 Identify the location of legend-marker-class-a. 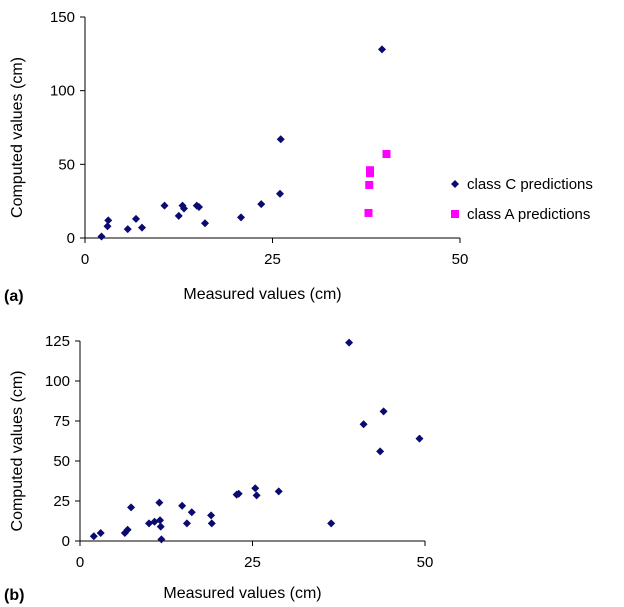
(455, 214).